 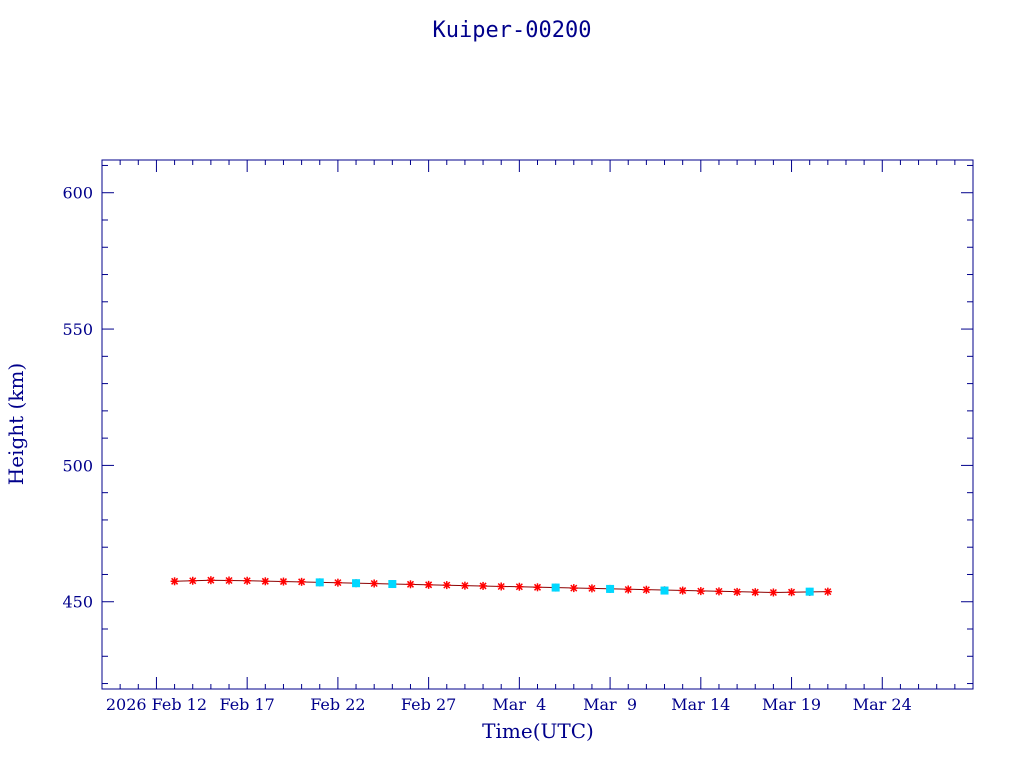 What do you see at coordinates (77, 602) in the screenshot?
I see `y-tick-label: 450` at bounding box center [77, 602].